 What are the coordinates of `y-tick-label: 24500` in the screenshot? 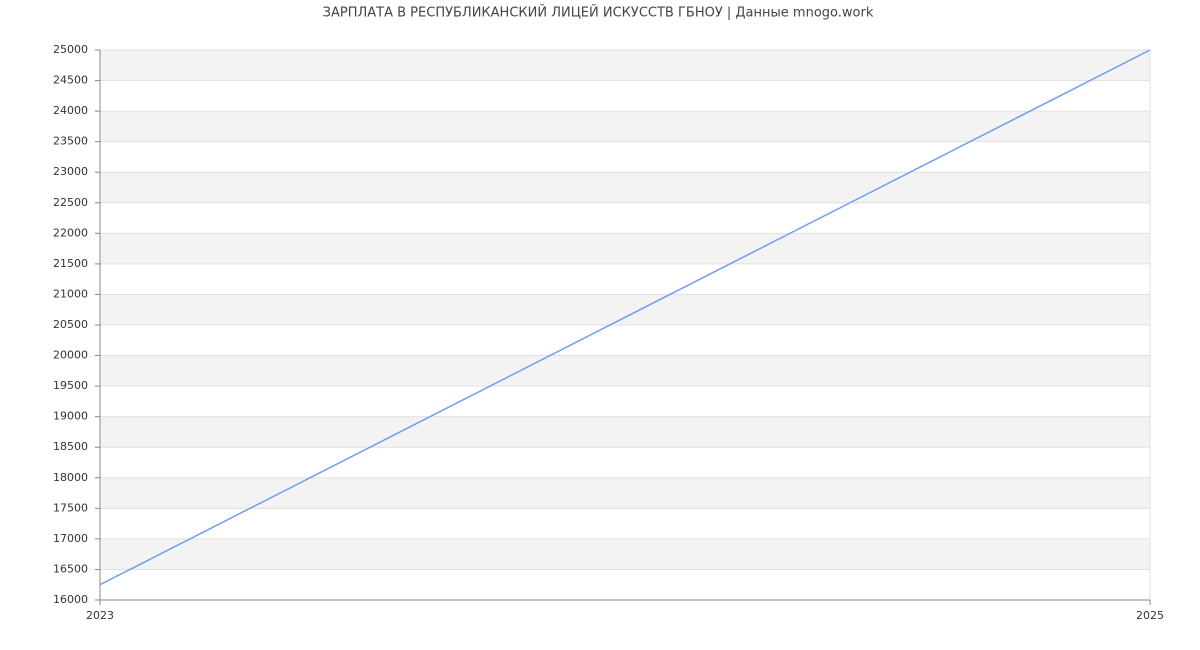 It's located at (70, 80).